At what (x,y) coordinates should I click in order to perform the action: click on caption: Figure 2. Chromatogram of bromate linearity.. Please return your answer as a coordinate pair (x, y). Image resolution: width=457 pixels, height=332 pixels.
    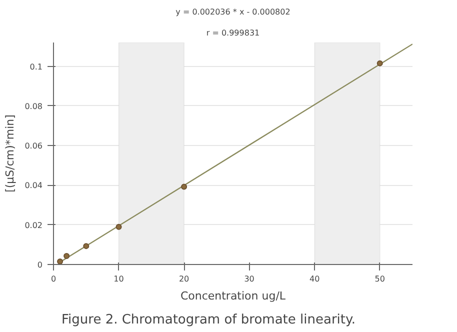
    Looking at the image, I should click on (209, 320).